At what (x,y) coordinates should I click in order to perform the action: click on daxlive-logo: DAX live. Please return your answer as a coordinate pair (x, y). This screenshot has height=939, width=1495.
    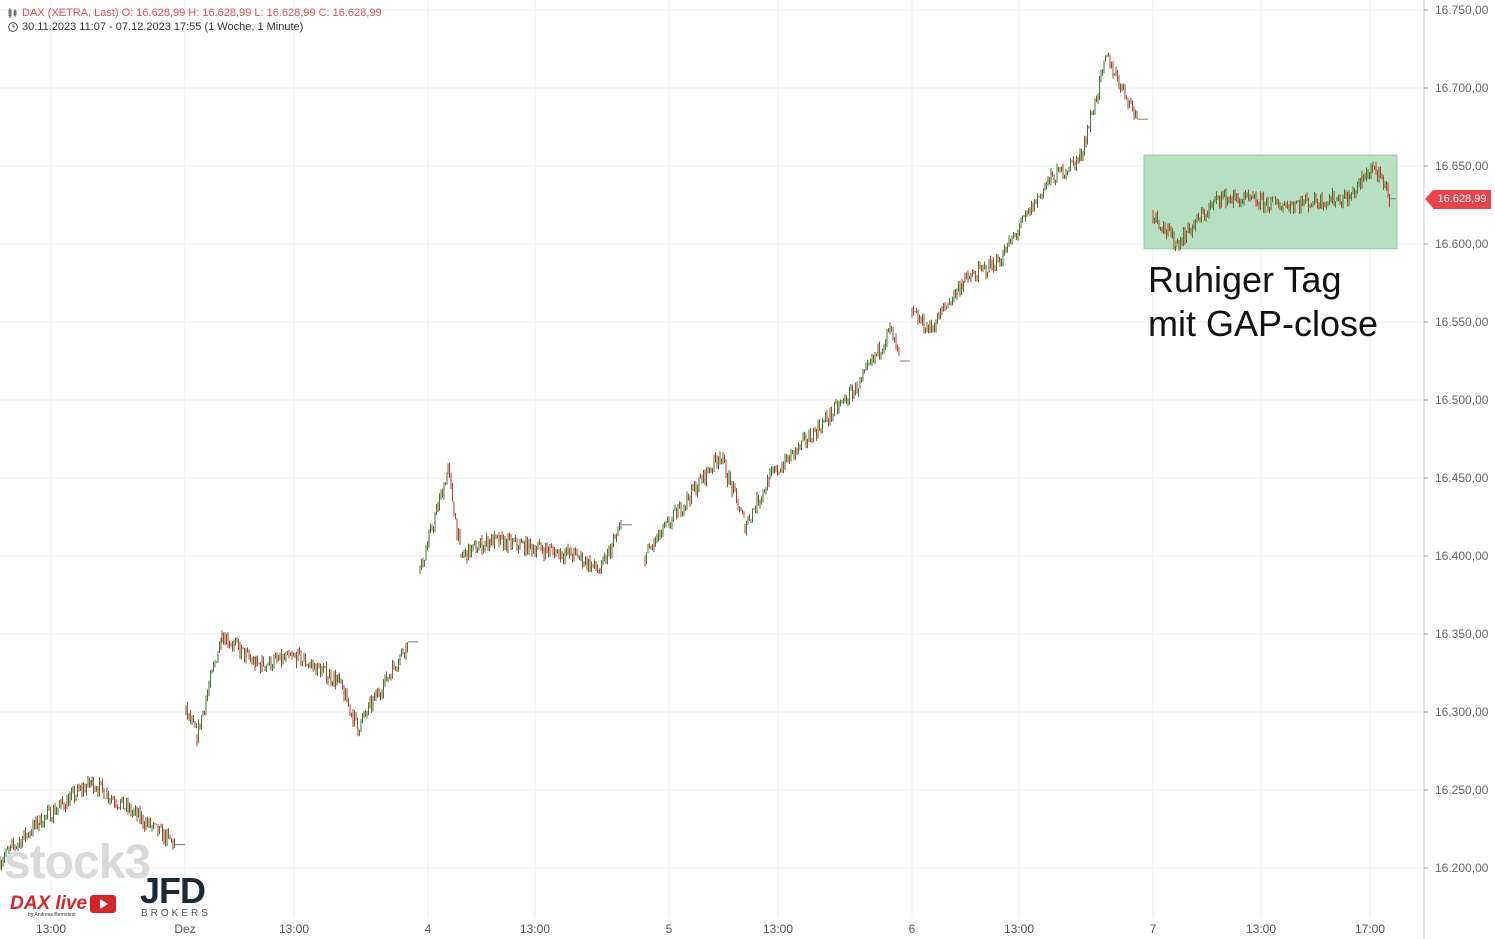
    Looking at the image, I should click on (63, 904).